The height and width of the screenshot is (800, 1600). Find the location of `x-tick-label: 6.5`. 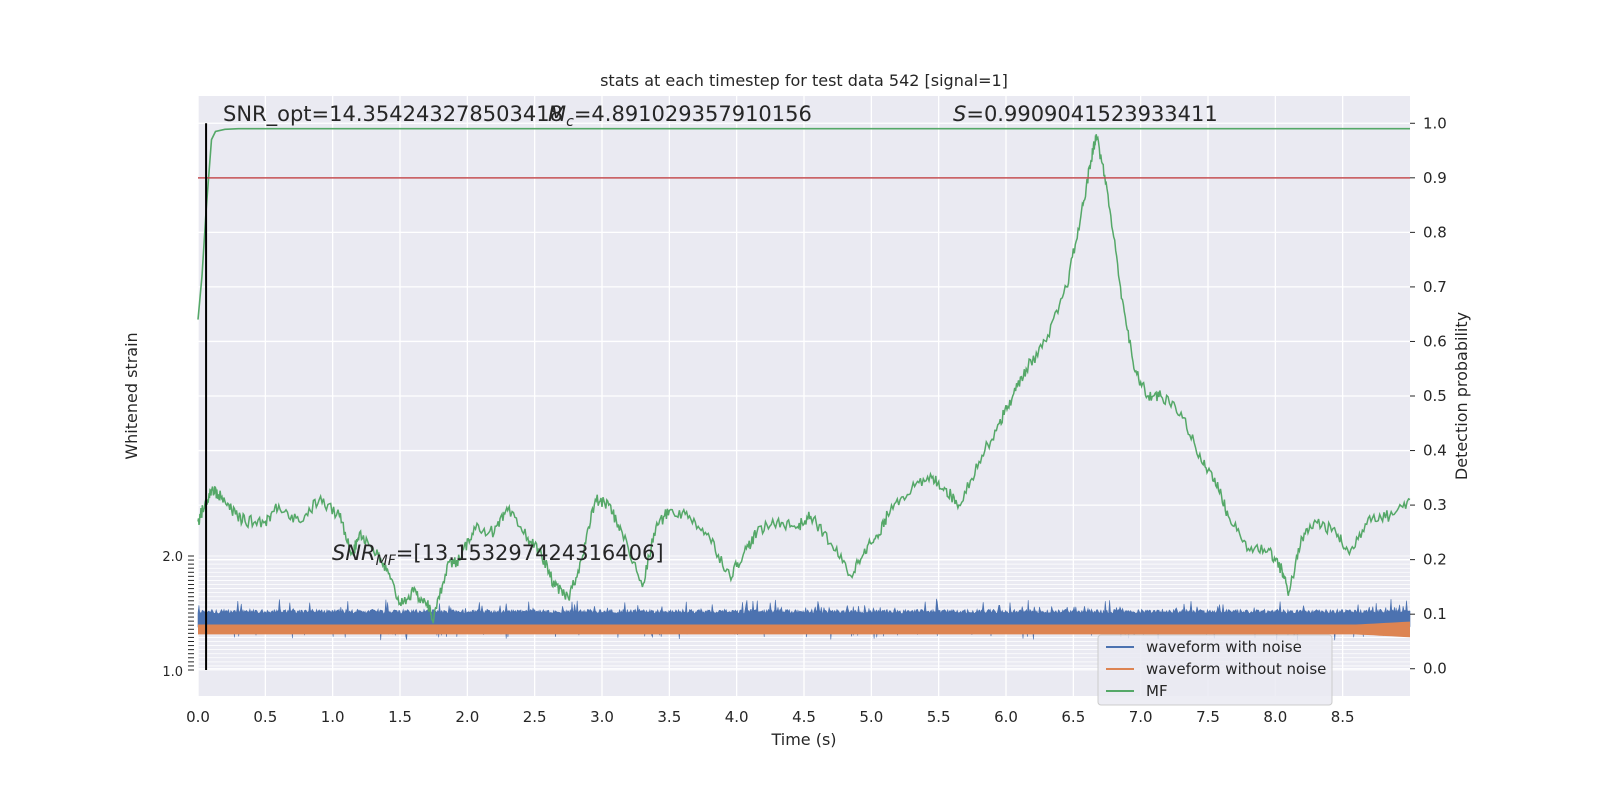

x-tick-label: 6.5 is located at coordinates (1073, 717).